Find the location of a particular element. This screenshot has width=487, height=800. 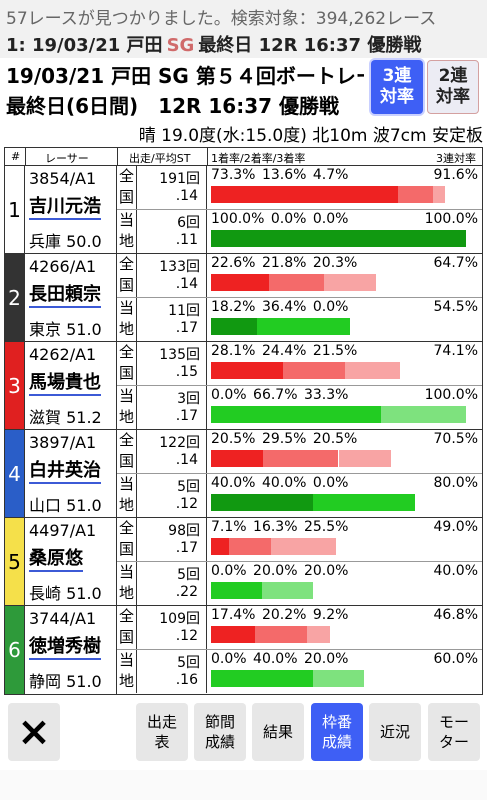

local-stats: 当 地 6回 .11 100.0% 0.0% 0.0% 100.0% is located at coordinates (299, 231).